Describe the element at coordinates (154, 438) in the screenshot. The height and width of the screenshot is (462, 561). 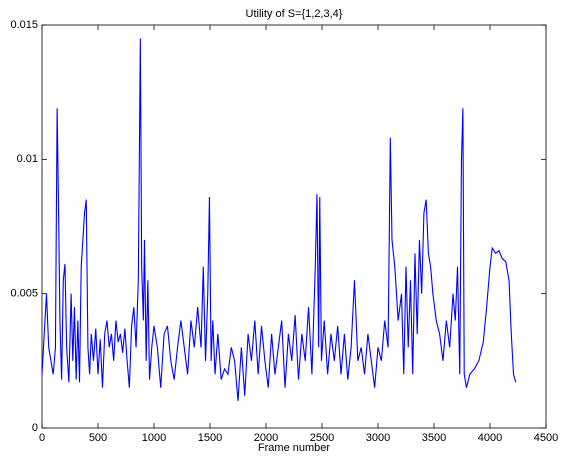
I see `x-tick-label: 1000` at that location.